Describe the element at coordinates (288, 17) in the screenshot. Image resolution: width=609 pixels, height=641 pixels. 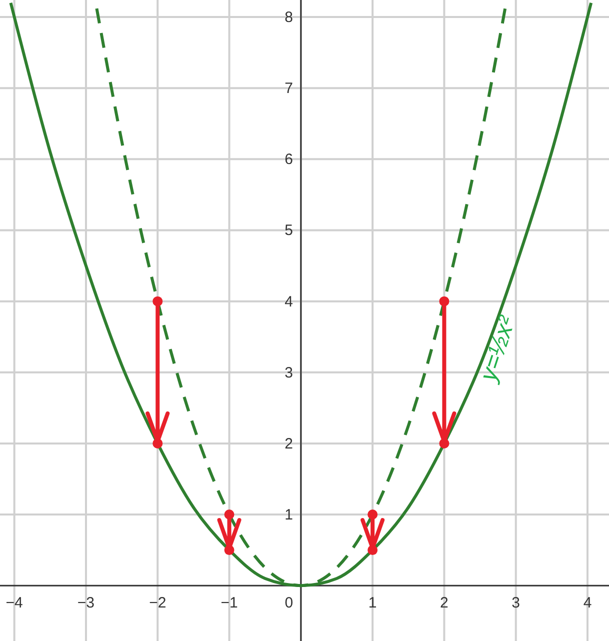
I see `y-tick-label: 8` at that location.